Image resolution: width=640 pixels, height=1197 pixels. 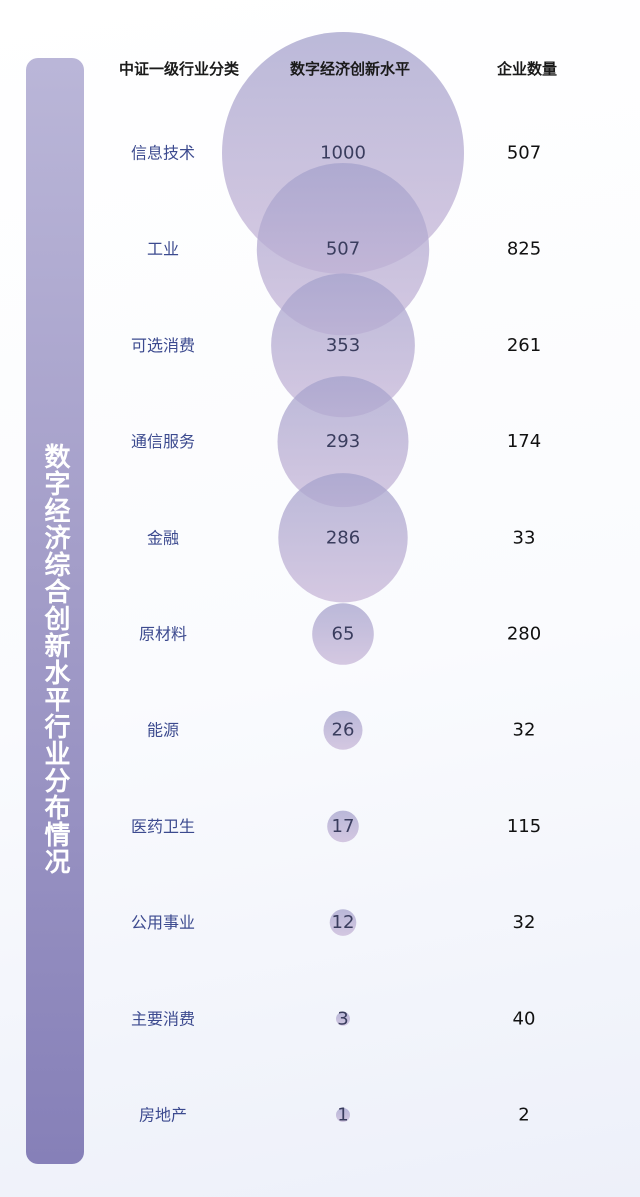 I want to click on header-count: 企业数量, so click(x=527, y=69).